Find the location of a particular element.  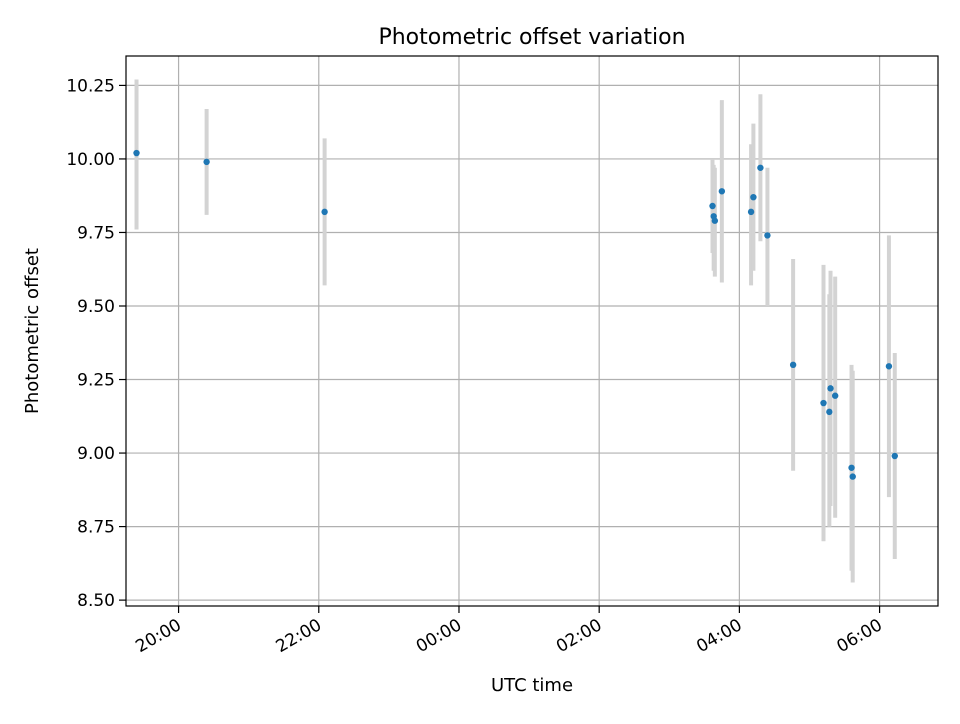

y-tick-label: 10.25 is located at coordinates (90, 86).